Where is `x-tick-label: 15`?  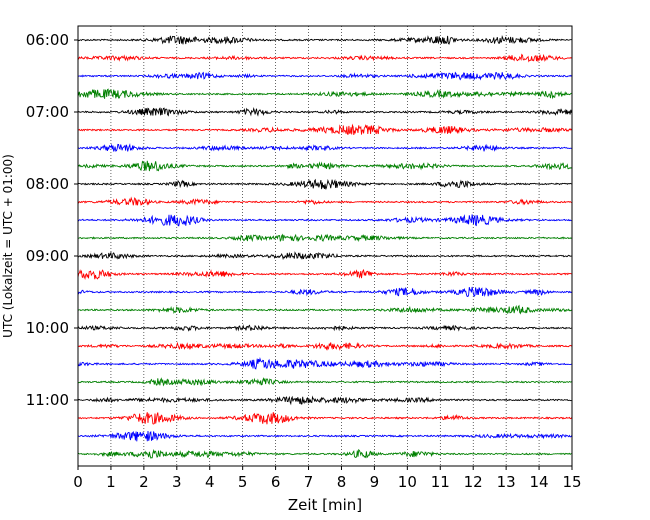
x-tick-label: 15 is located at coordinates (571, 482).